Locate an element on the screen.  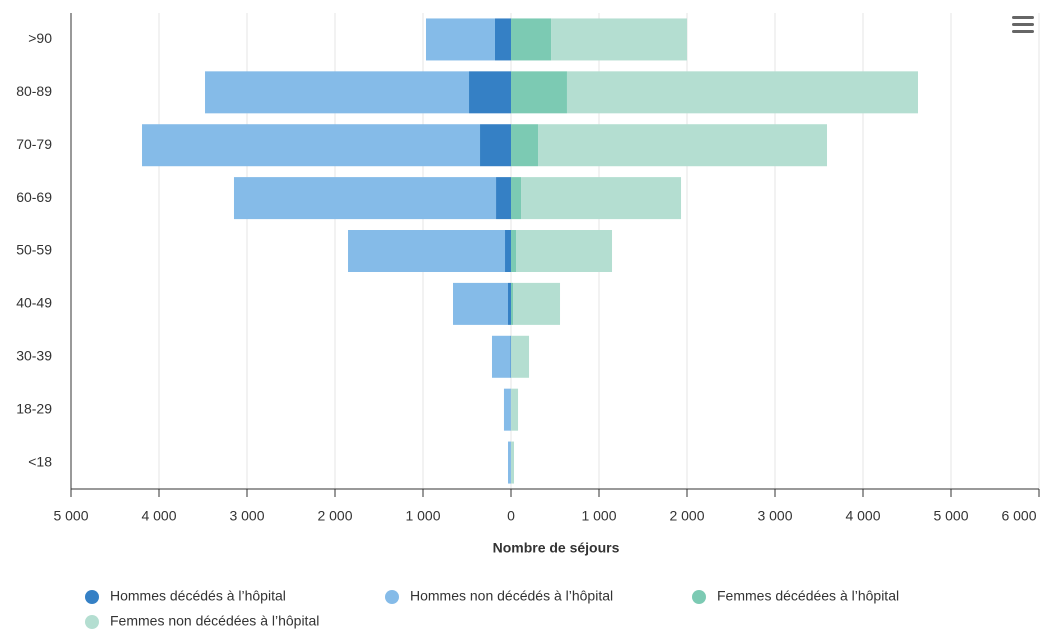
y-tick-label: >90 is located at coordinates (40, 38).